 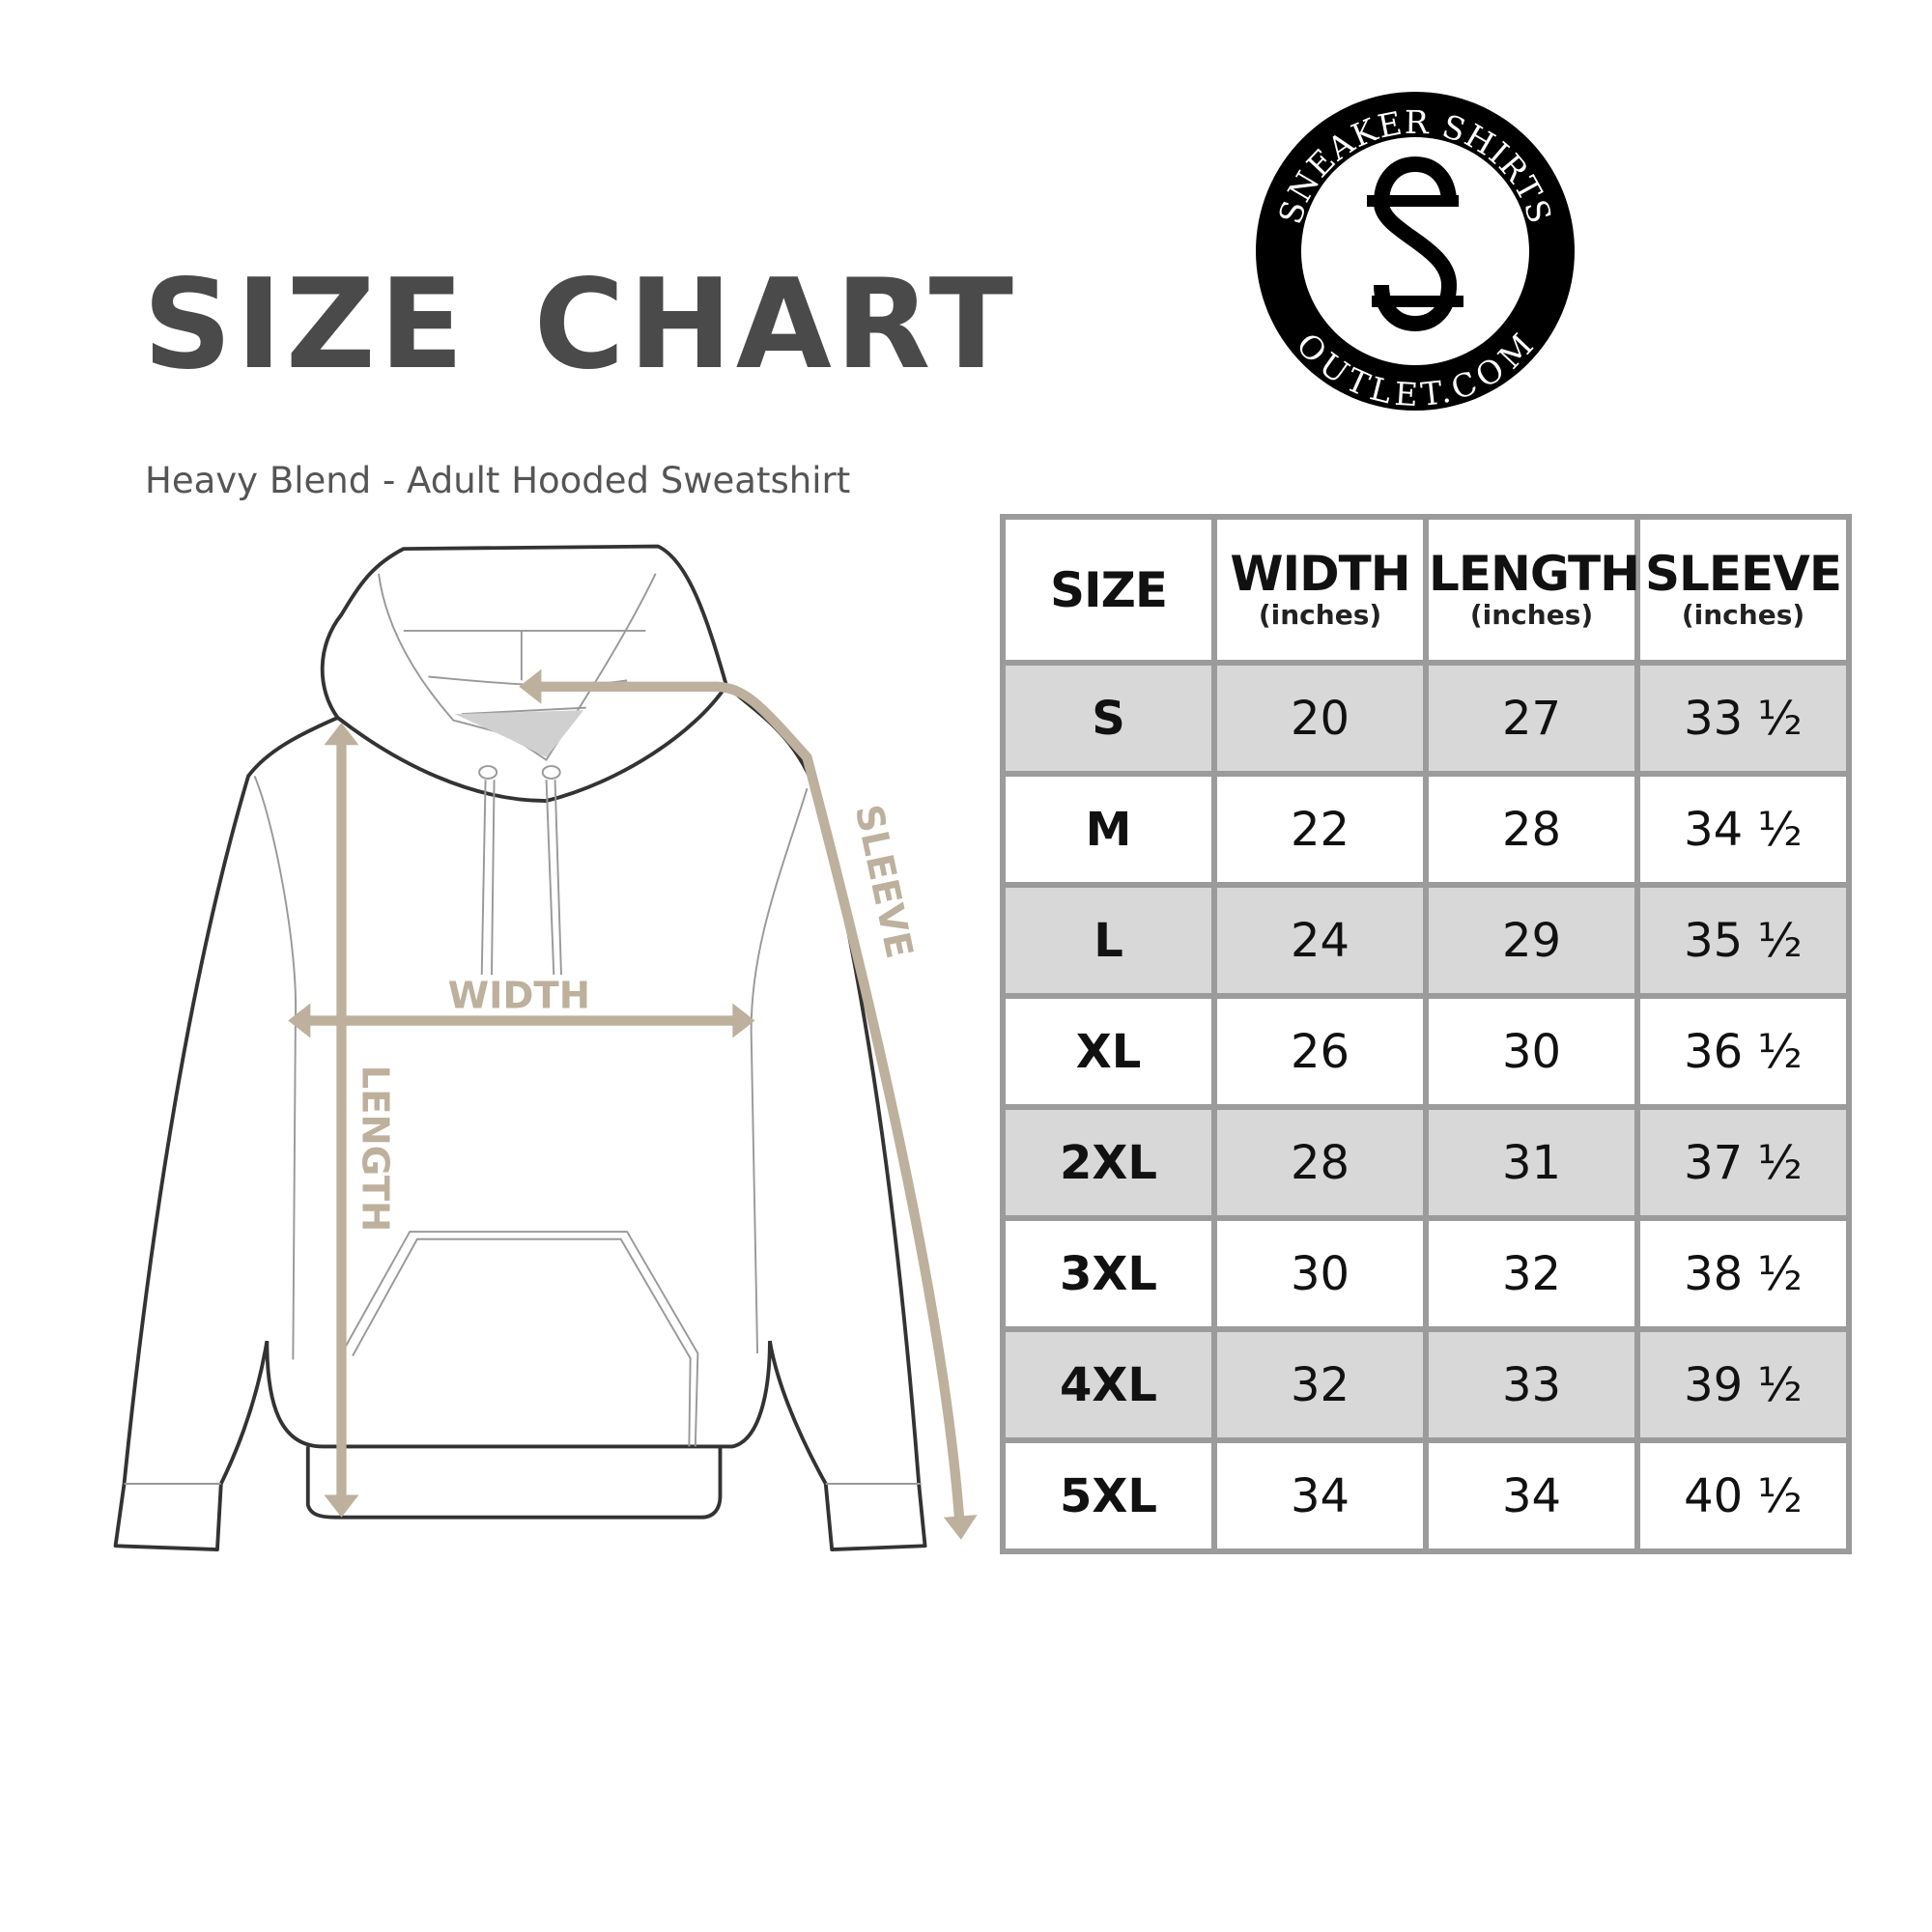 What do you see at coordinates (1531, 829) in the screenshot?
I see `cell-length: 28` at bounding box center [1531, 829].